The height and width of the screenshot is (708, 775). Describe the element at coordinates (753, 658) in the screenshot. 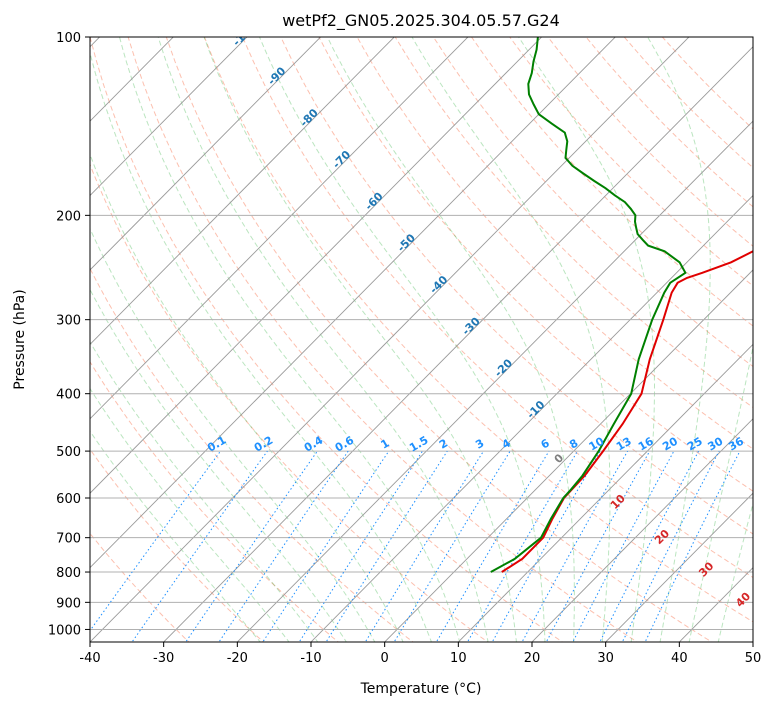

I see `x-tick-label: 50` at that location.